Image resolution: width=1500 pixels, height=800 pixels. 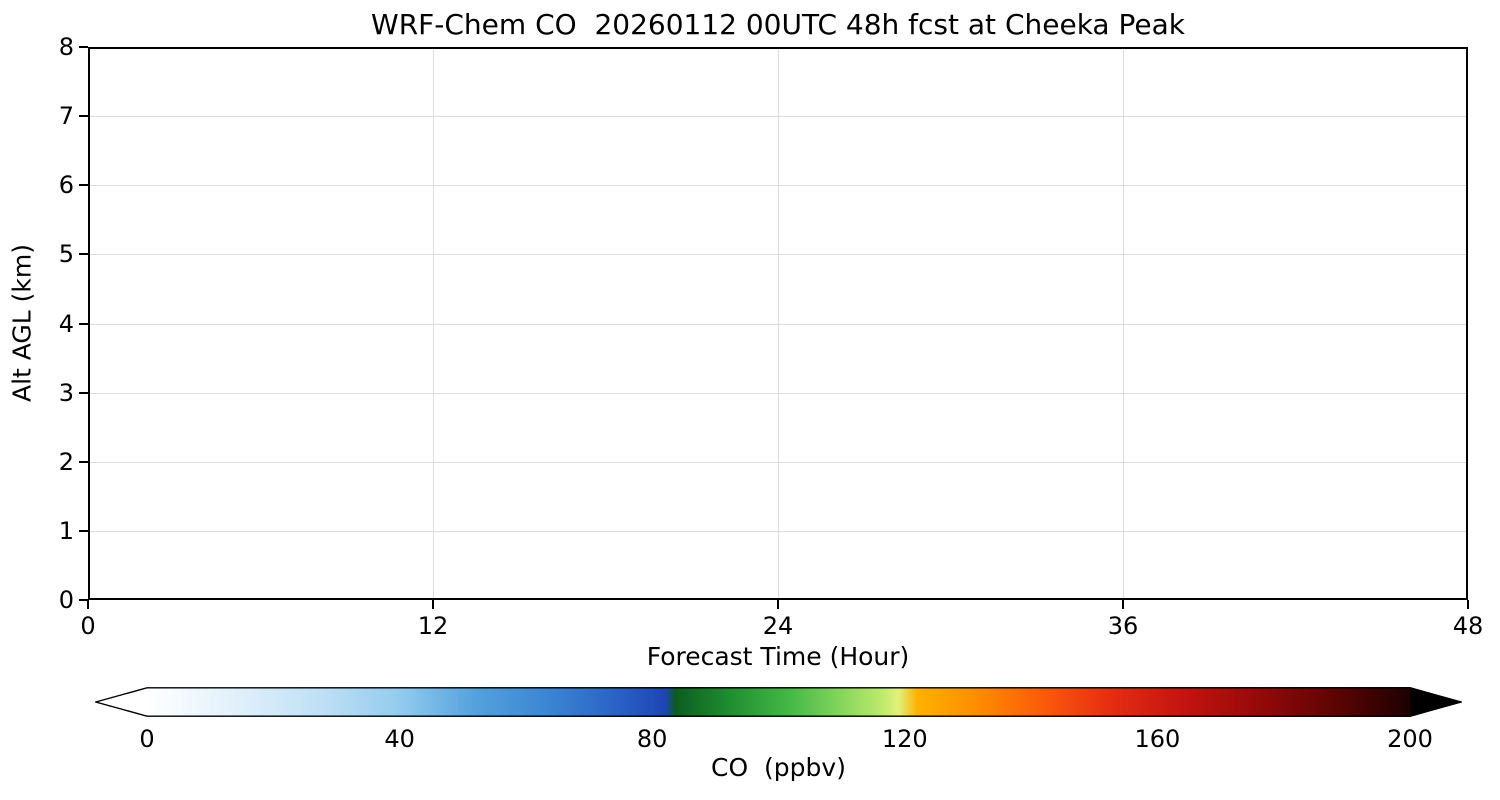 I want to click on colorbar-under-arrow, so click(x=121, y=702).